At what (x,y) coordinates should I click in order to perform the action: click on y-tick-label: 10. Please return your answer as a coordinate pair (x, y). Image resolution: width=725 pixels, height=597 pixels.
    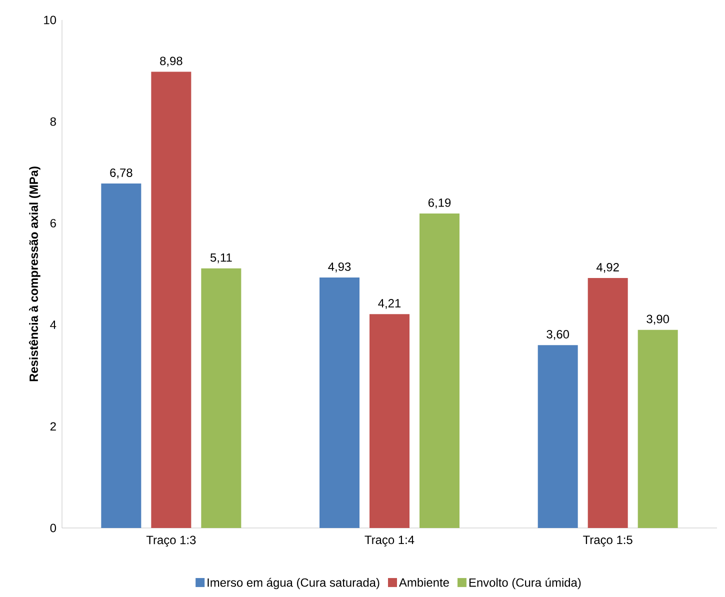
    Looking at the image, I should click on (50, 20).